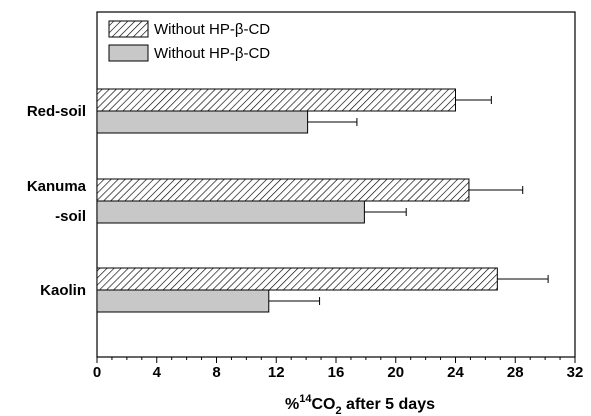 The height and width of the screenshot is (416, 591). I want to click on x-axis-title-main: CO, so click(323, 404).